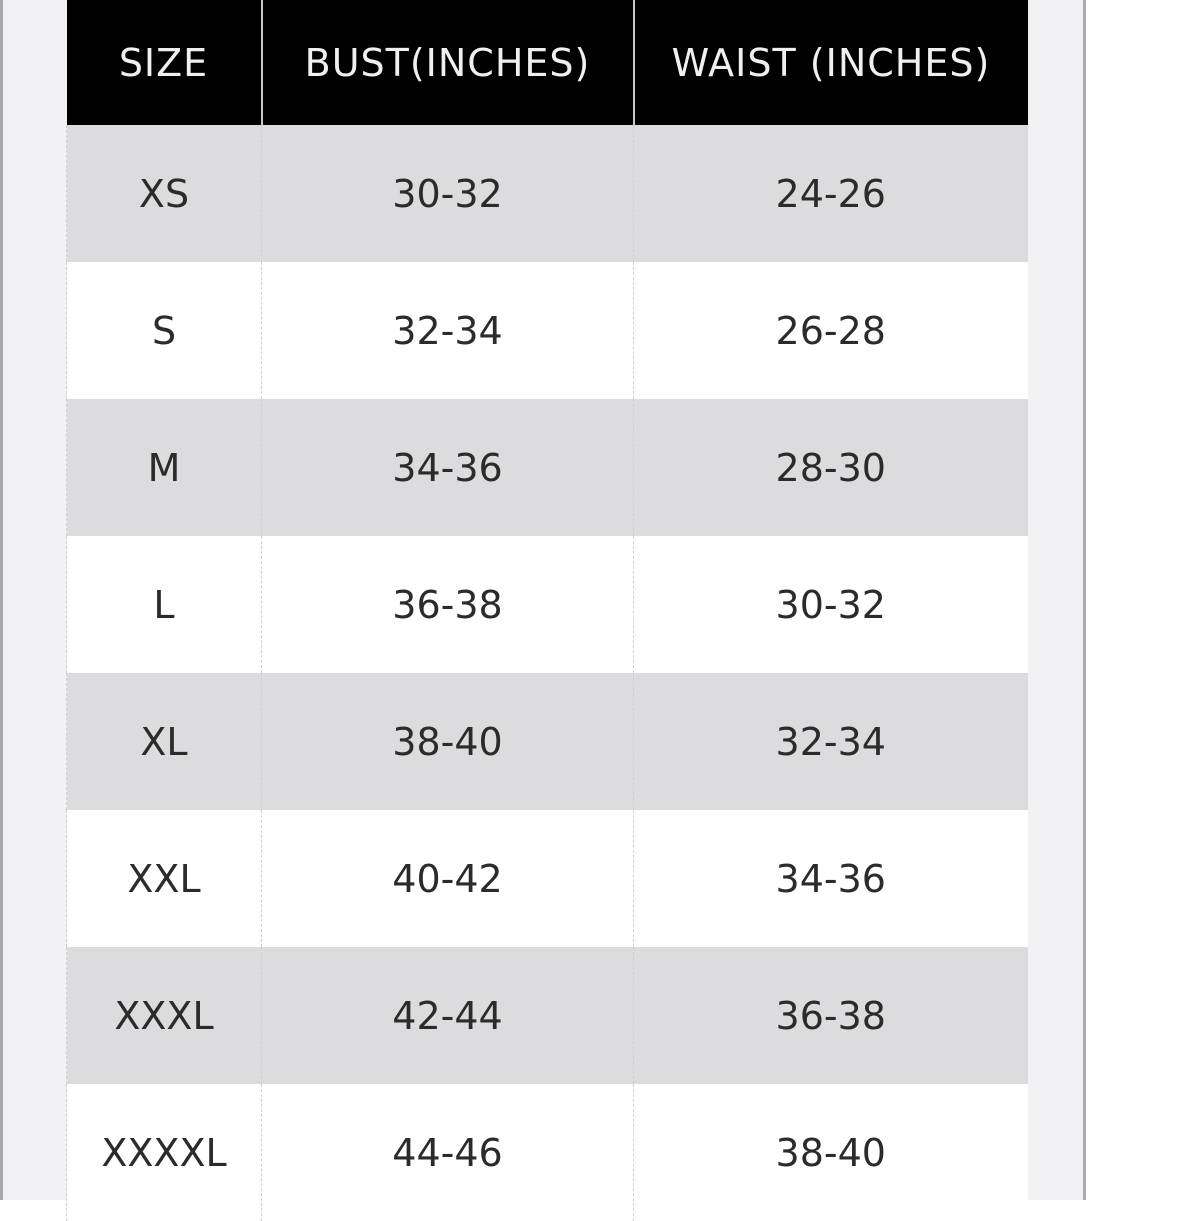 The image size is (1200, 1221). Describe the element at coordinates (164, 604) in the screenshot. I see `size-cell: L` at that location.